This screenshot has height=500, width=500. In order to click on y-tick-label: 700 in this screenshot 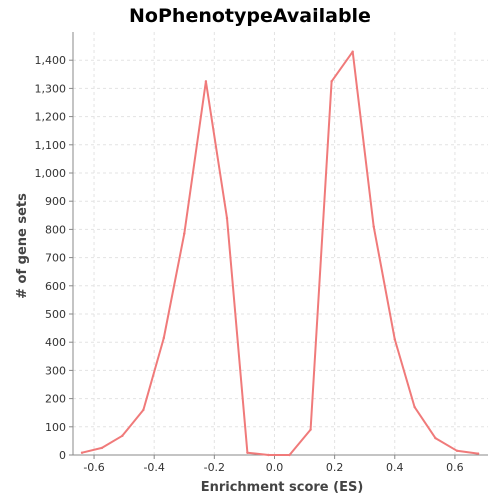, I will do `click(55, 258)`.